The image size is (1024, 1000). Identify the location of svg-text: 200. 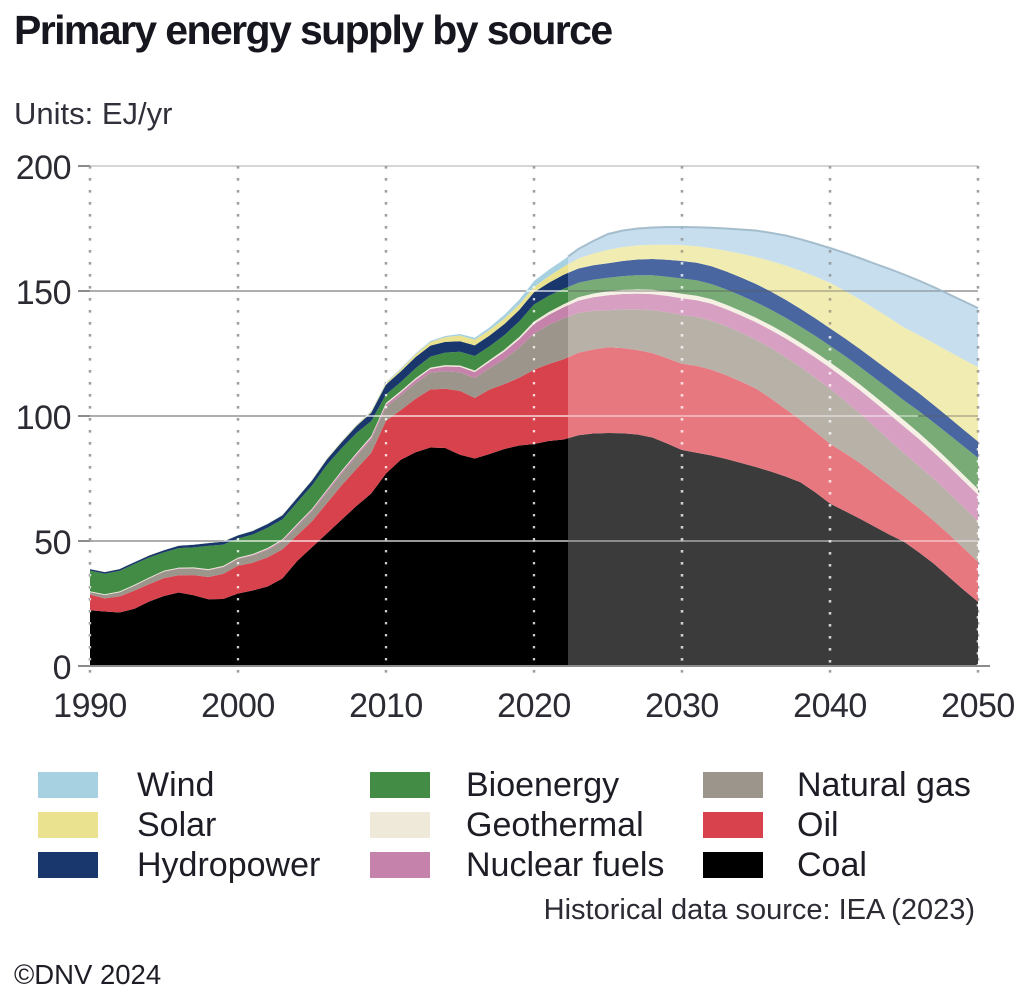
(43, 168).